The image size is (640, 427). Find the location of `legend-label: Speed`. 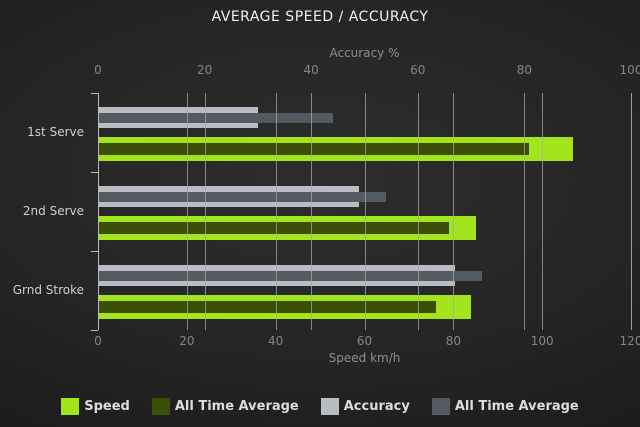

legend-label: Speed is located at coordinates (107, 406).